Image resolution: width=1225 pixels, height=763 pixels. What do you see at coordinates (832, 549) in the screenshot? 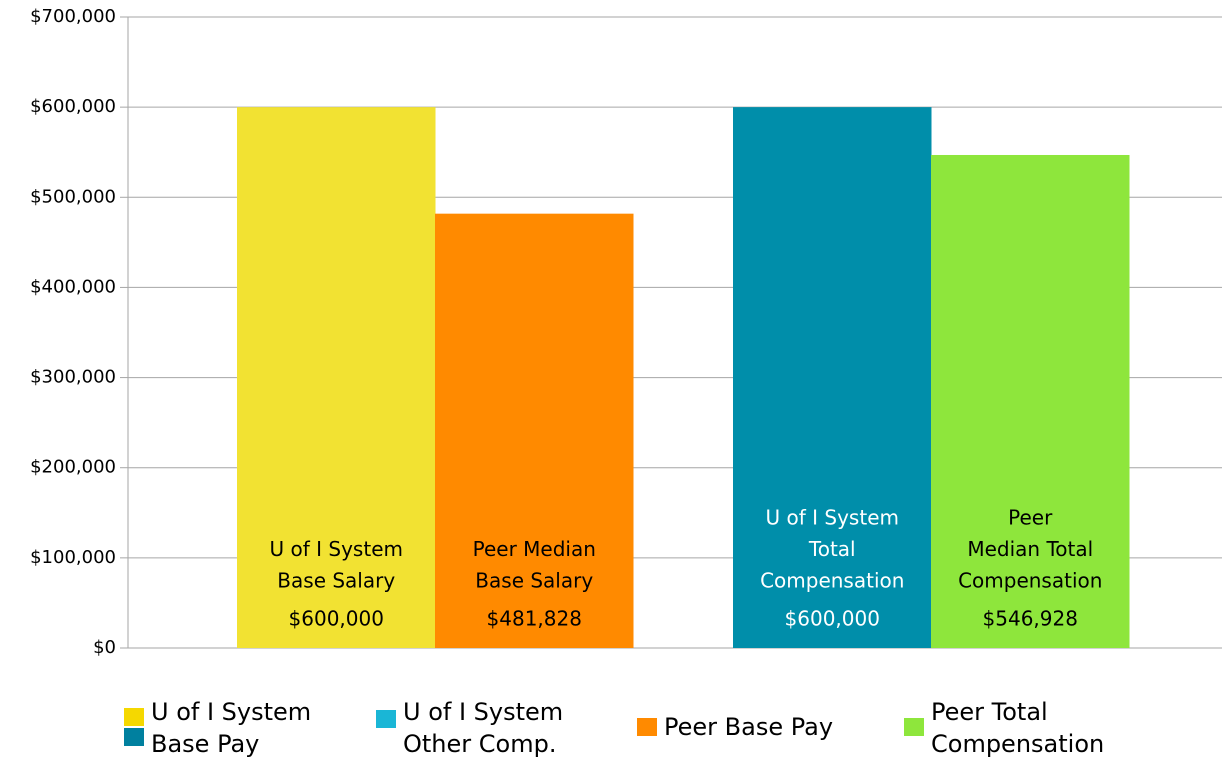
I see `bar-label: Total` at bounding box center [832, 549].